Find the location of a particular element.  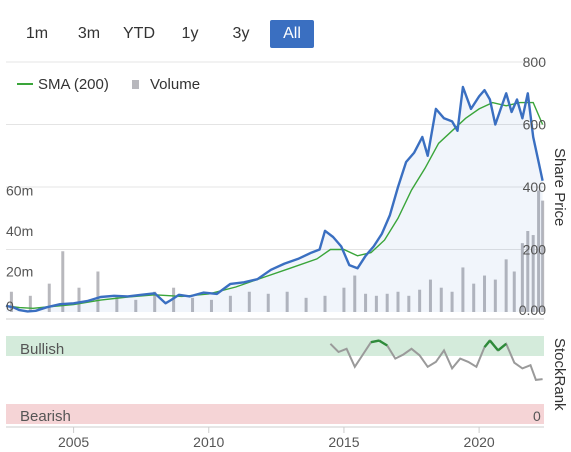

stockrank-line is located at coordinates (436, 360).